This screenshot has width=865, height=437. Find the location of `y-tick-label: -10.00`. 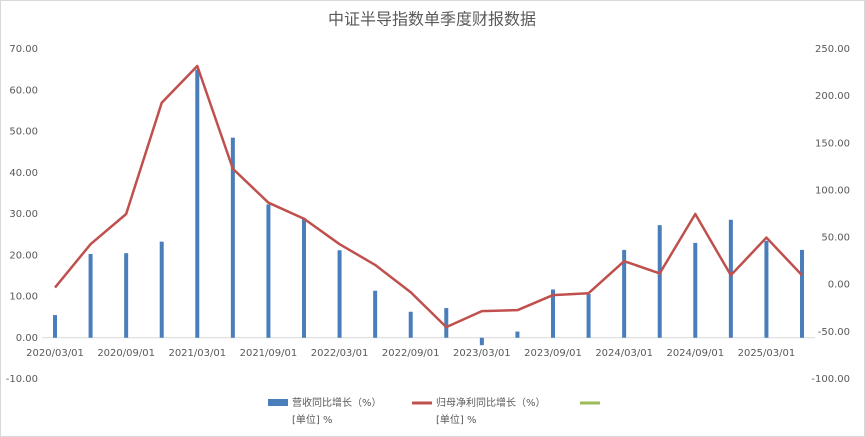

y-tick-label: -10.00 is located at coordinates (22, 379).